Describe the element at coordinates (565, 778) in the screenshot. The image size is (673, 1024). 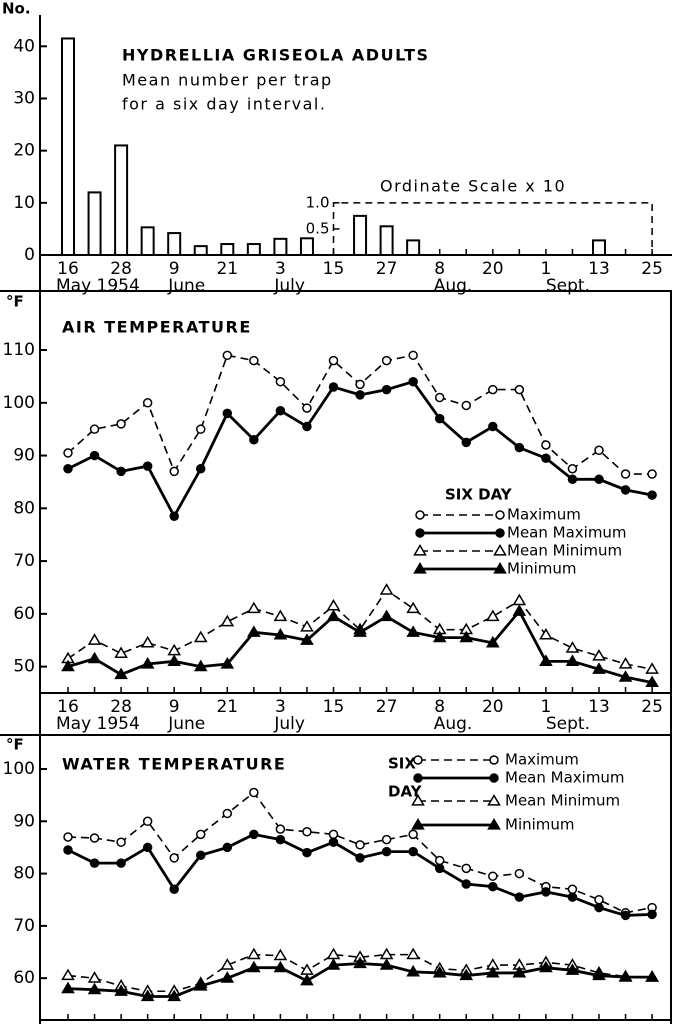
I see `legend-label: Mean Maximum` at that location.